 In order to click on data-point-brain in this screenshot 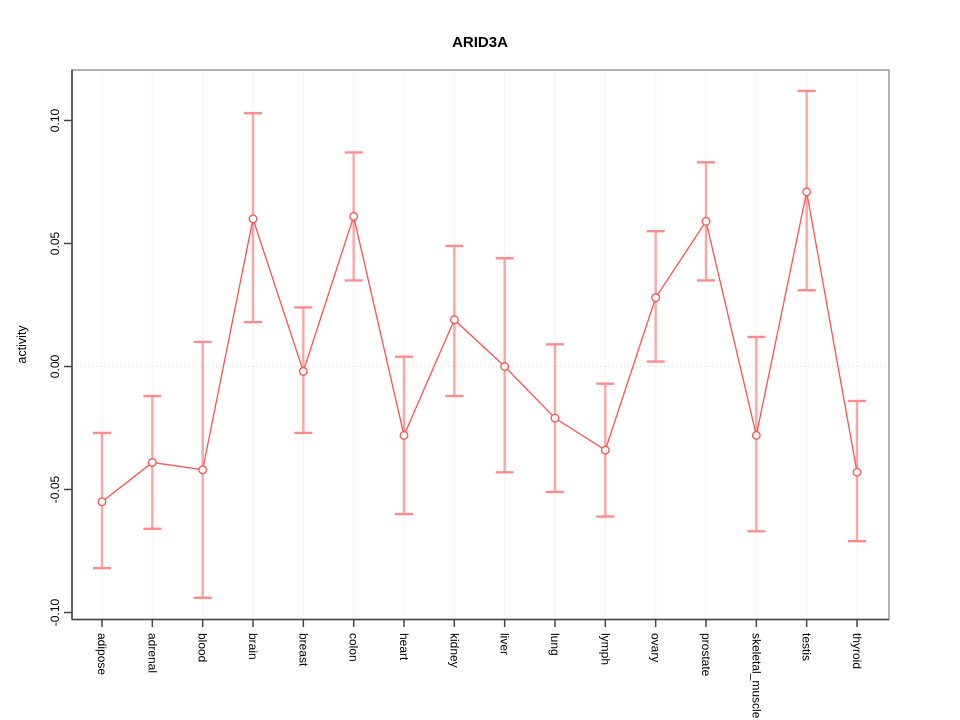, I will do `click(253, 219)`.